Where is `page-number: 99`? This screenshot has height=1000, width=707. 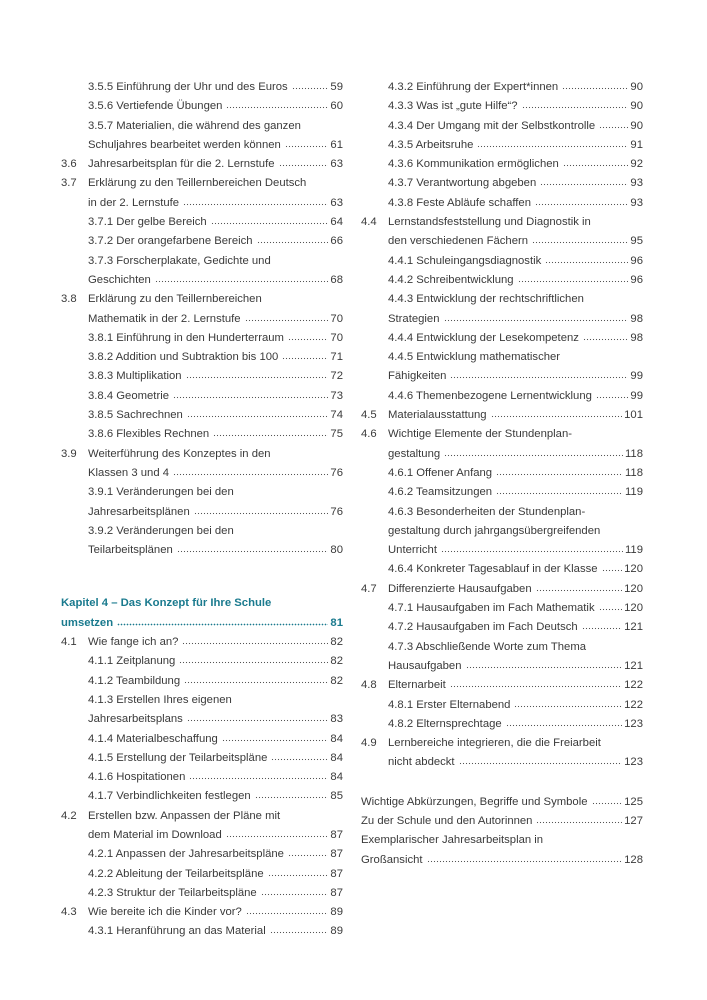 page-number: 99 is located at coordinates (636, 395).